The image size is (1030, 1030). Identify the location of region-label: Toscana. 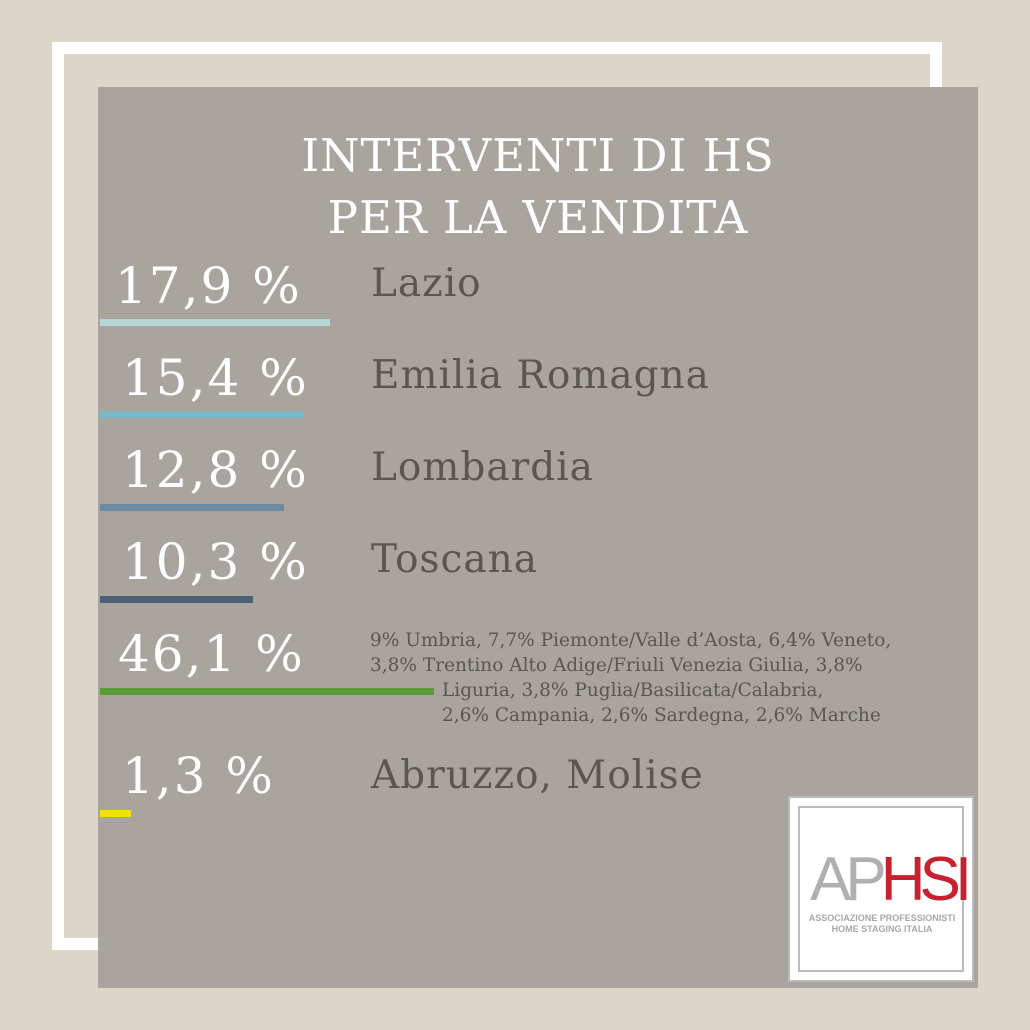
(454, 559).